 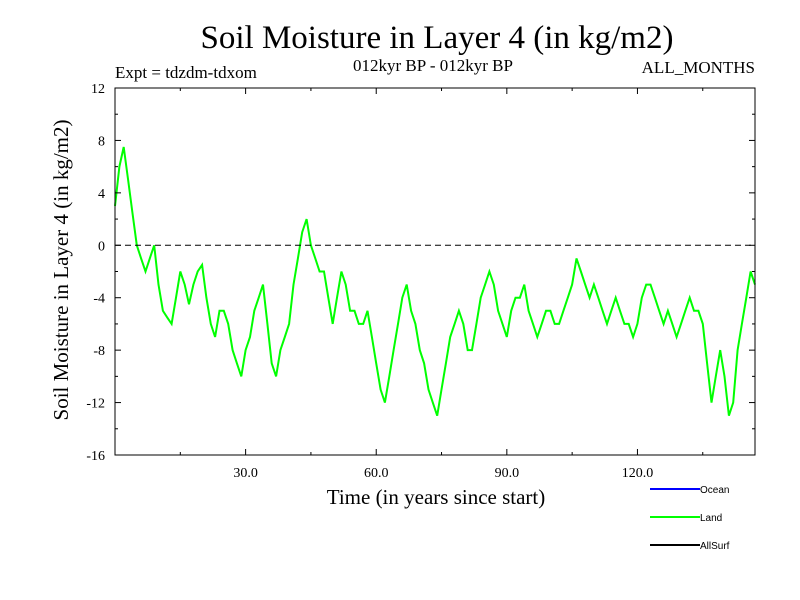 I want to click on y-tick-label: 12, so click(x=98, y=89).